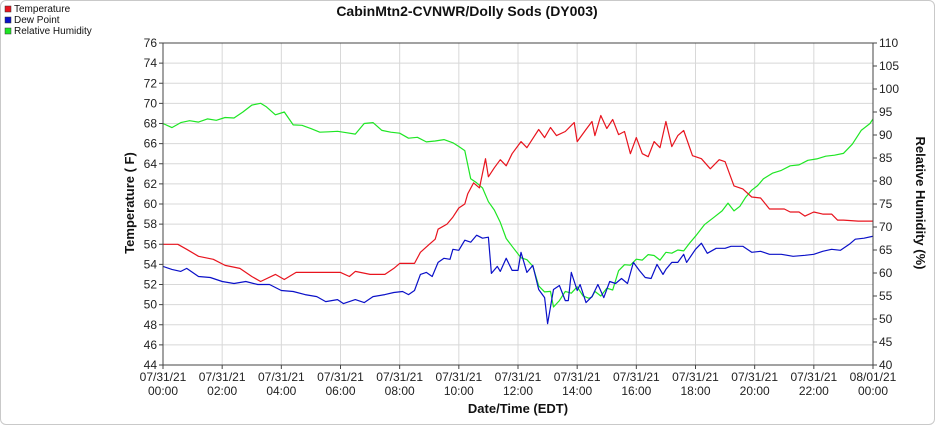 The width and height of the screenshot is (935, 425). I want to click on x-tick-time: 02:00, so click(222, 391).